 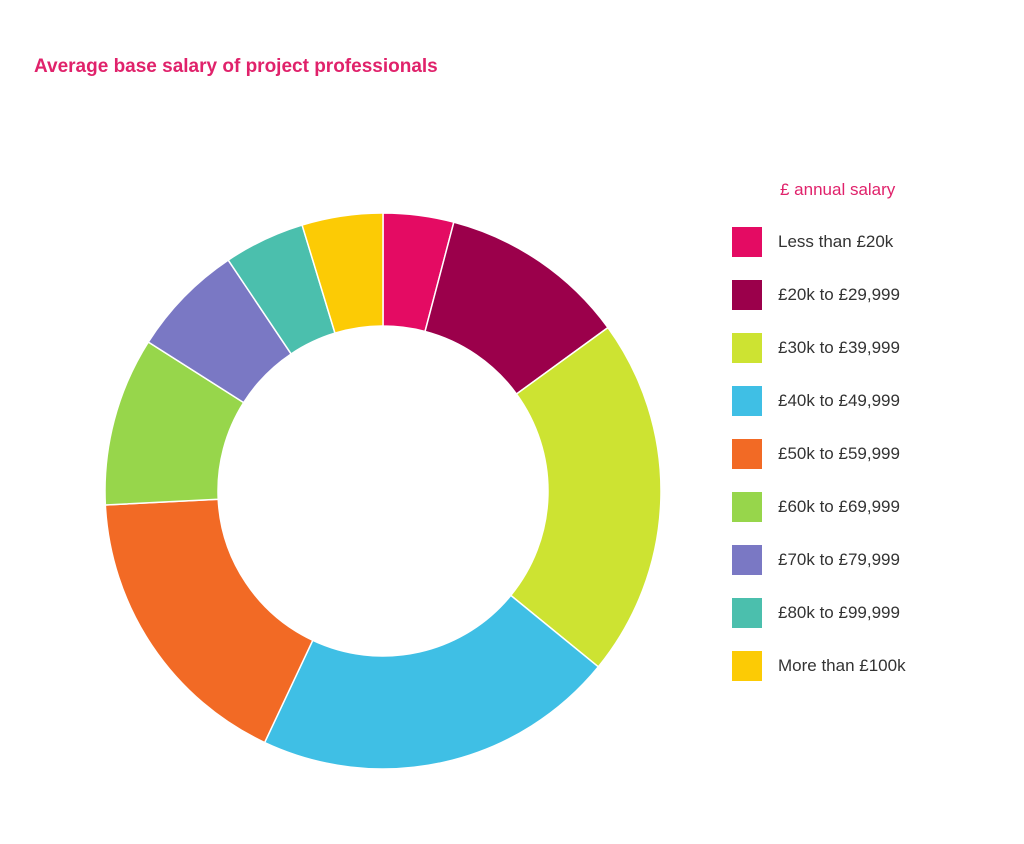 I want to click on legend-item: £50k to £59,999, so click(x=819, y=454).